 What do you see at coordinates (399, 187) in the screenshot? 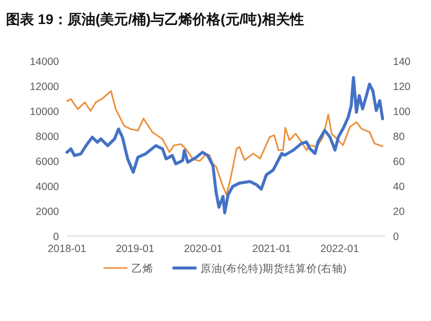
I see `y2-tick-label: 40` at bounding box center [399, 187].